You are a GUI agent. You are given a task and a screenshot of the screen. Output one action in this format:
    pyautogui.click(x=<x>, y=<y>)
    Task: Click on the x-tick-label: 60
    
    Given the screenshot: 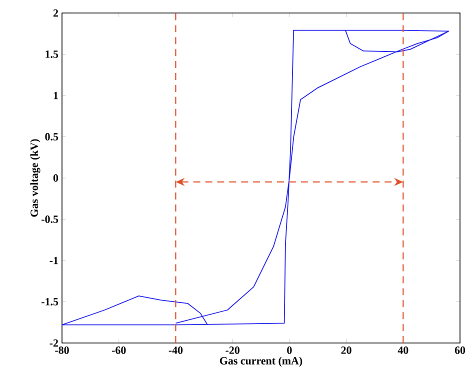 What is the action you would take?
    pyautogui.click(x=460, y=350)
    